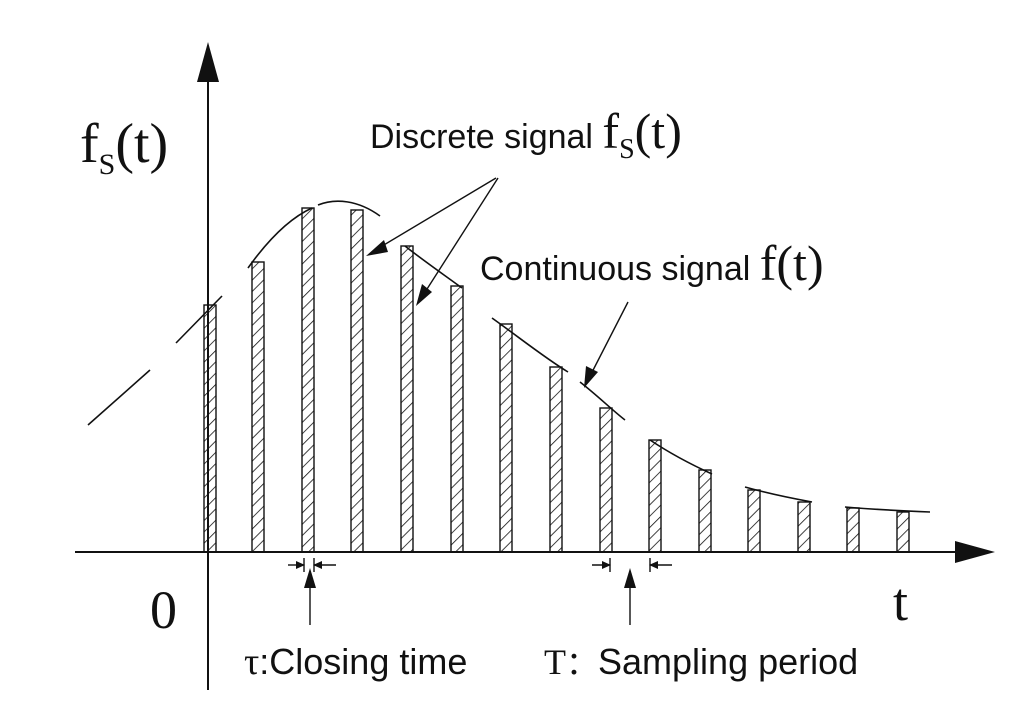 The width and height of the screenshot is (1024, 724). Describe the element at coordinates (606, 344) in the screenshot. I see `continuous-signal-leader` at that location.